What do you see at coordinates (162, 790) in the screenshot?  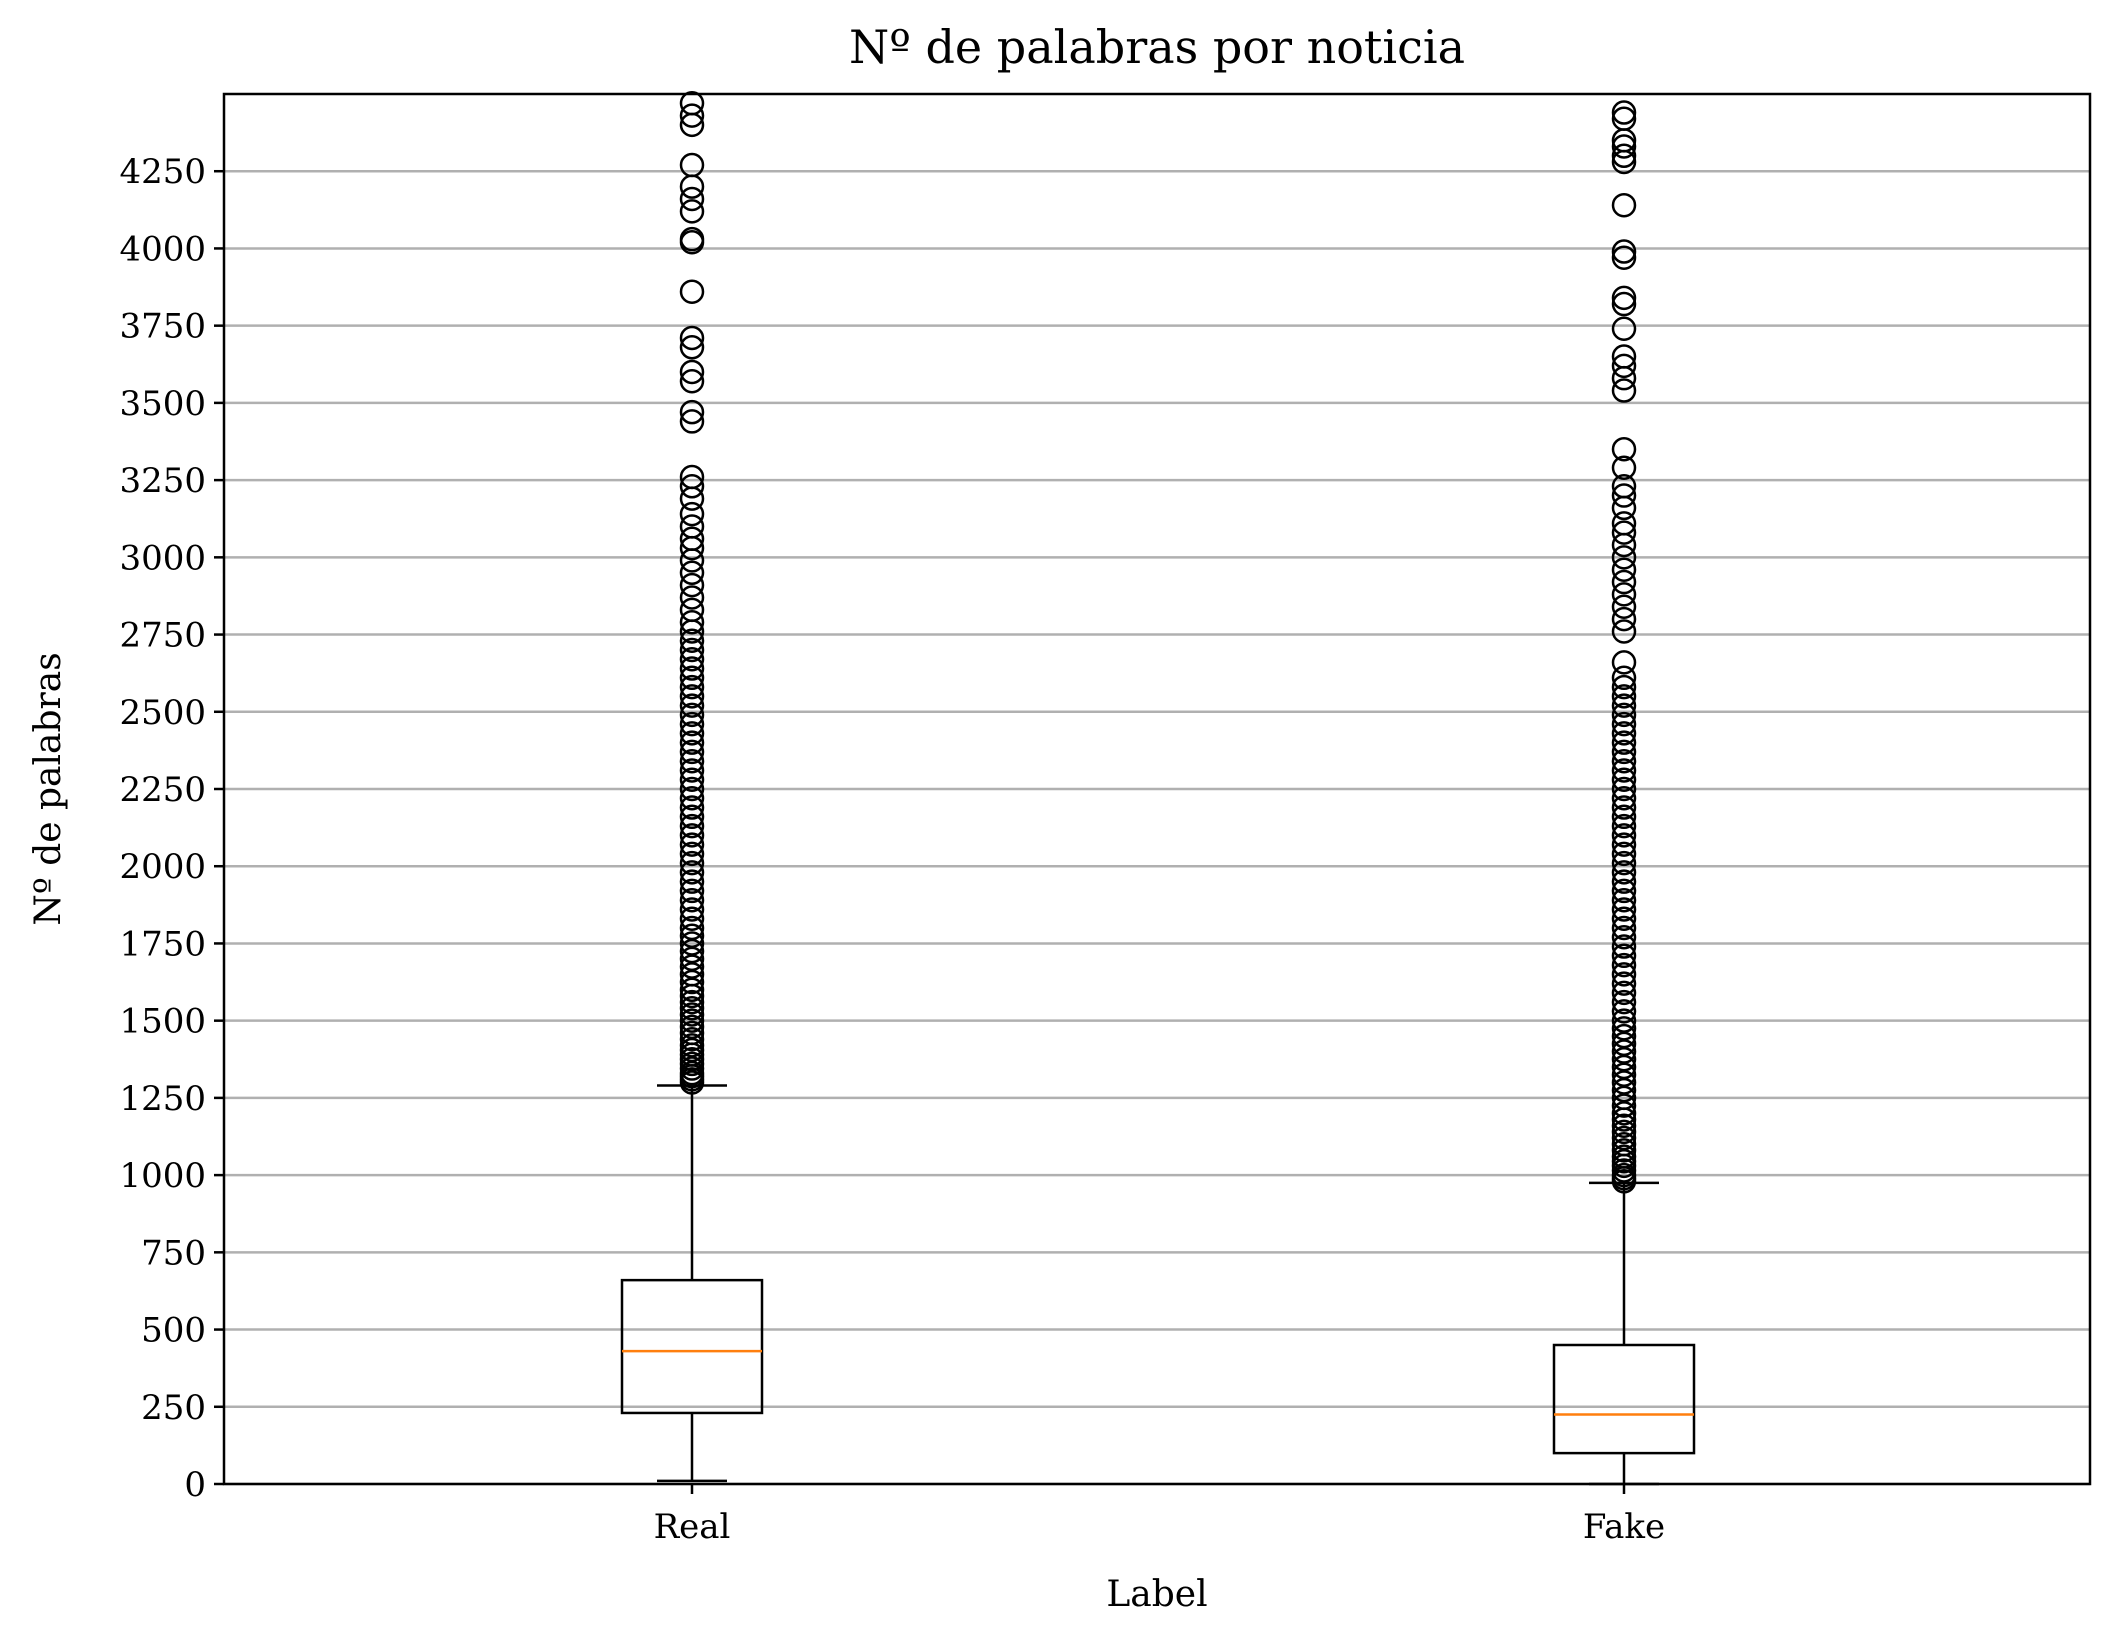 I see `y-tick-label: 2250` at bounding box center [162, 790].